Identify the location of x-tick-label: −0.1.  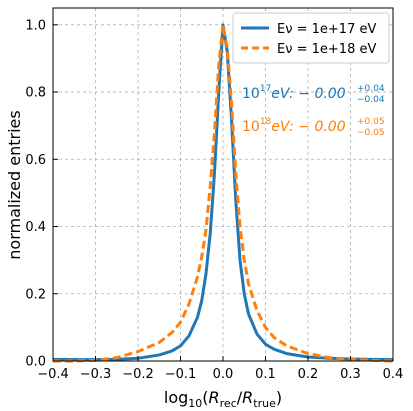
(181, 374).